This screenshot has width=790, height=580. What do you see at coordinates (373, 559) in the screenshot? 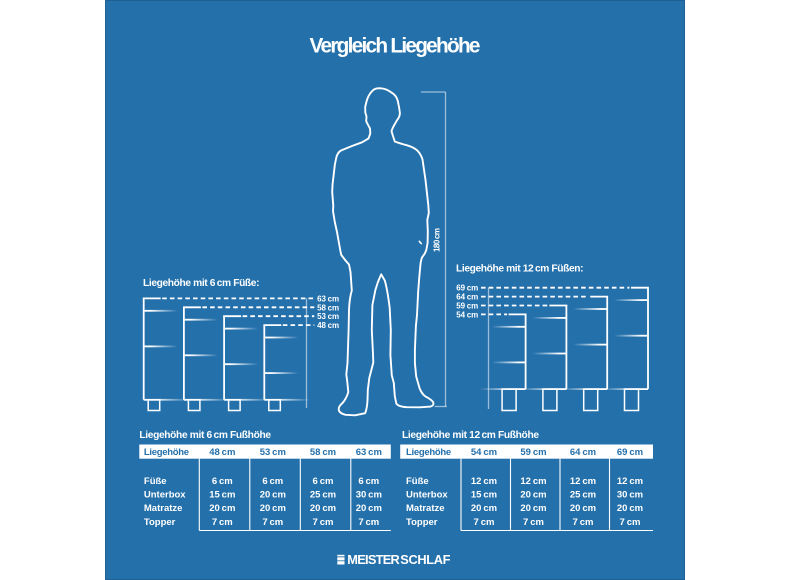
I see `svg-text: MEISTER` at bounding box center [373, 559].